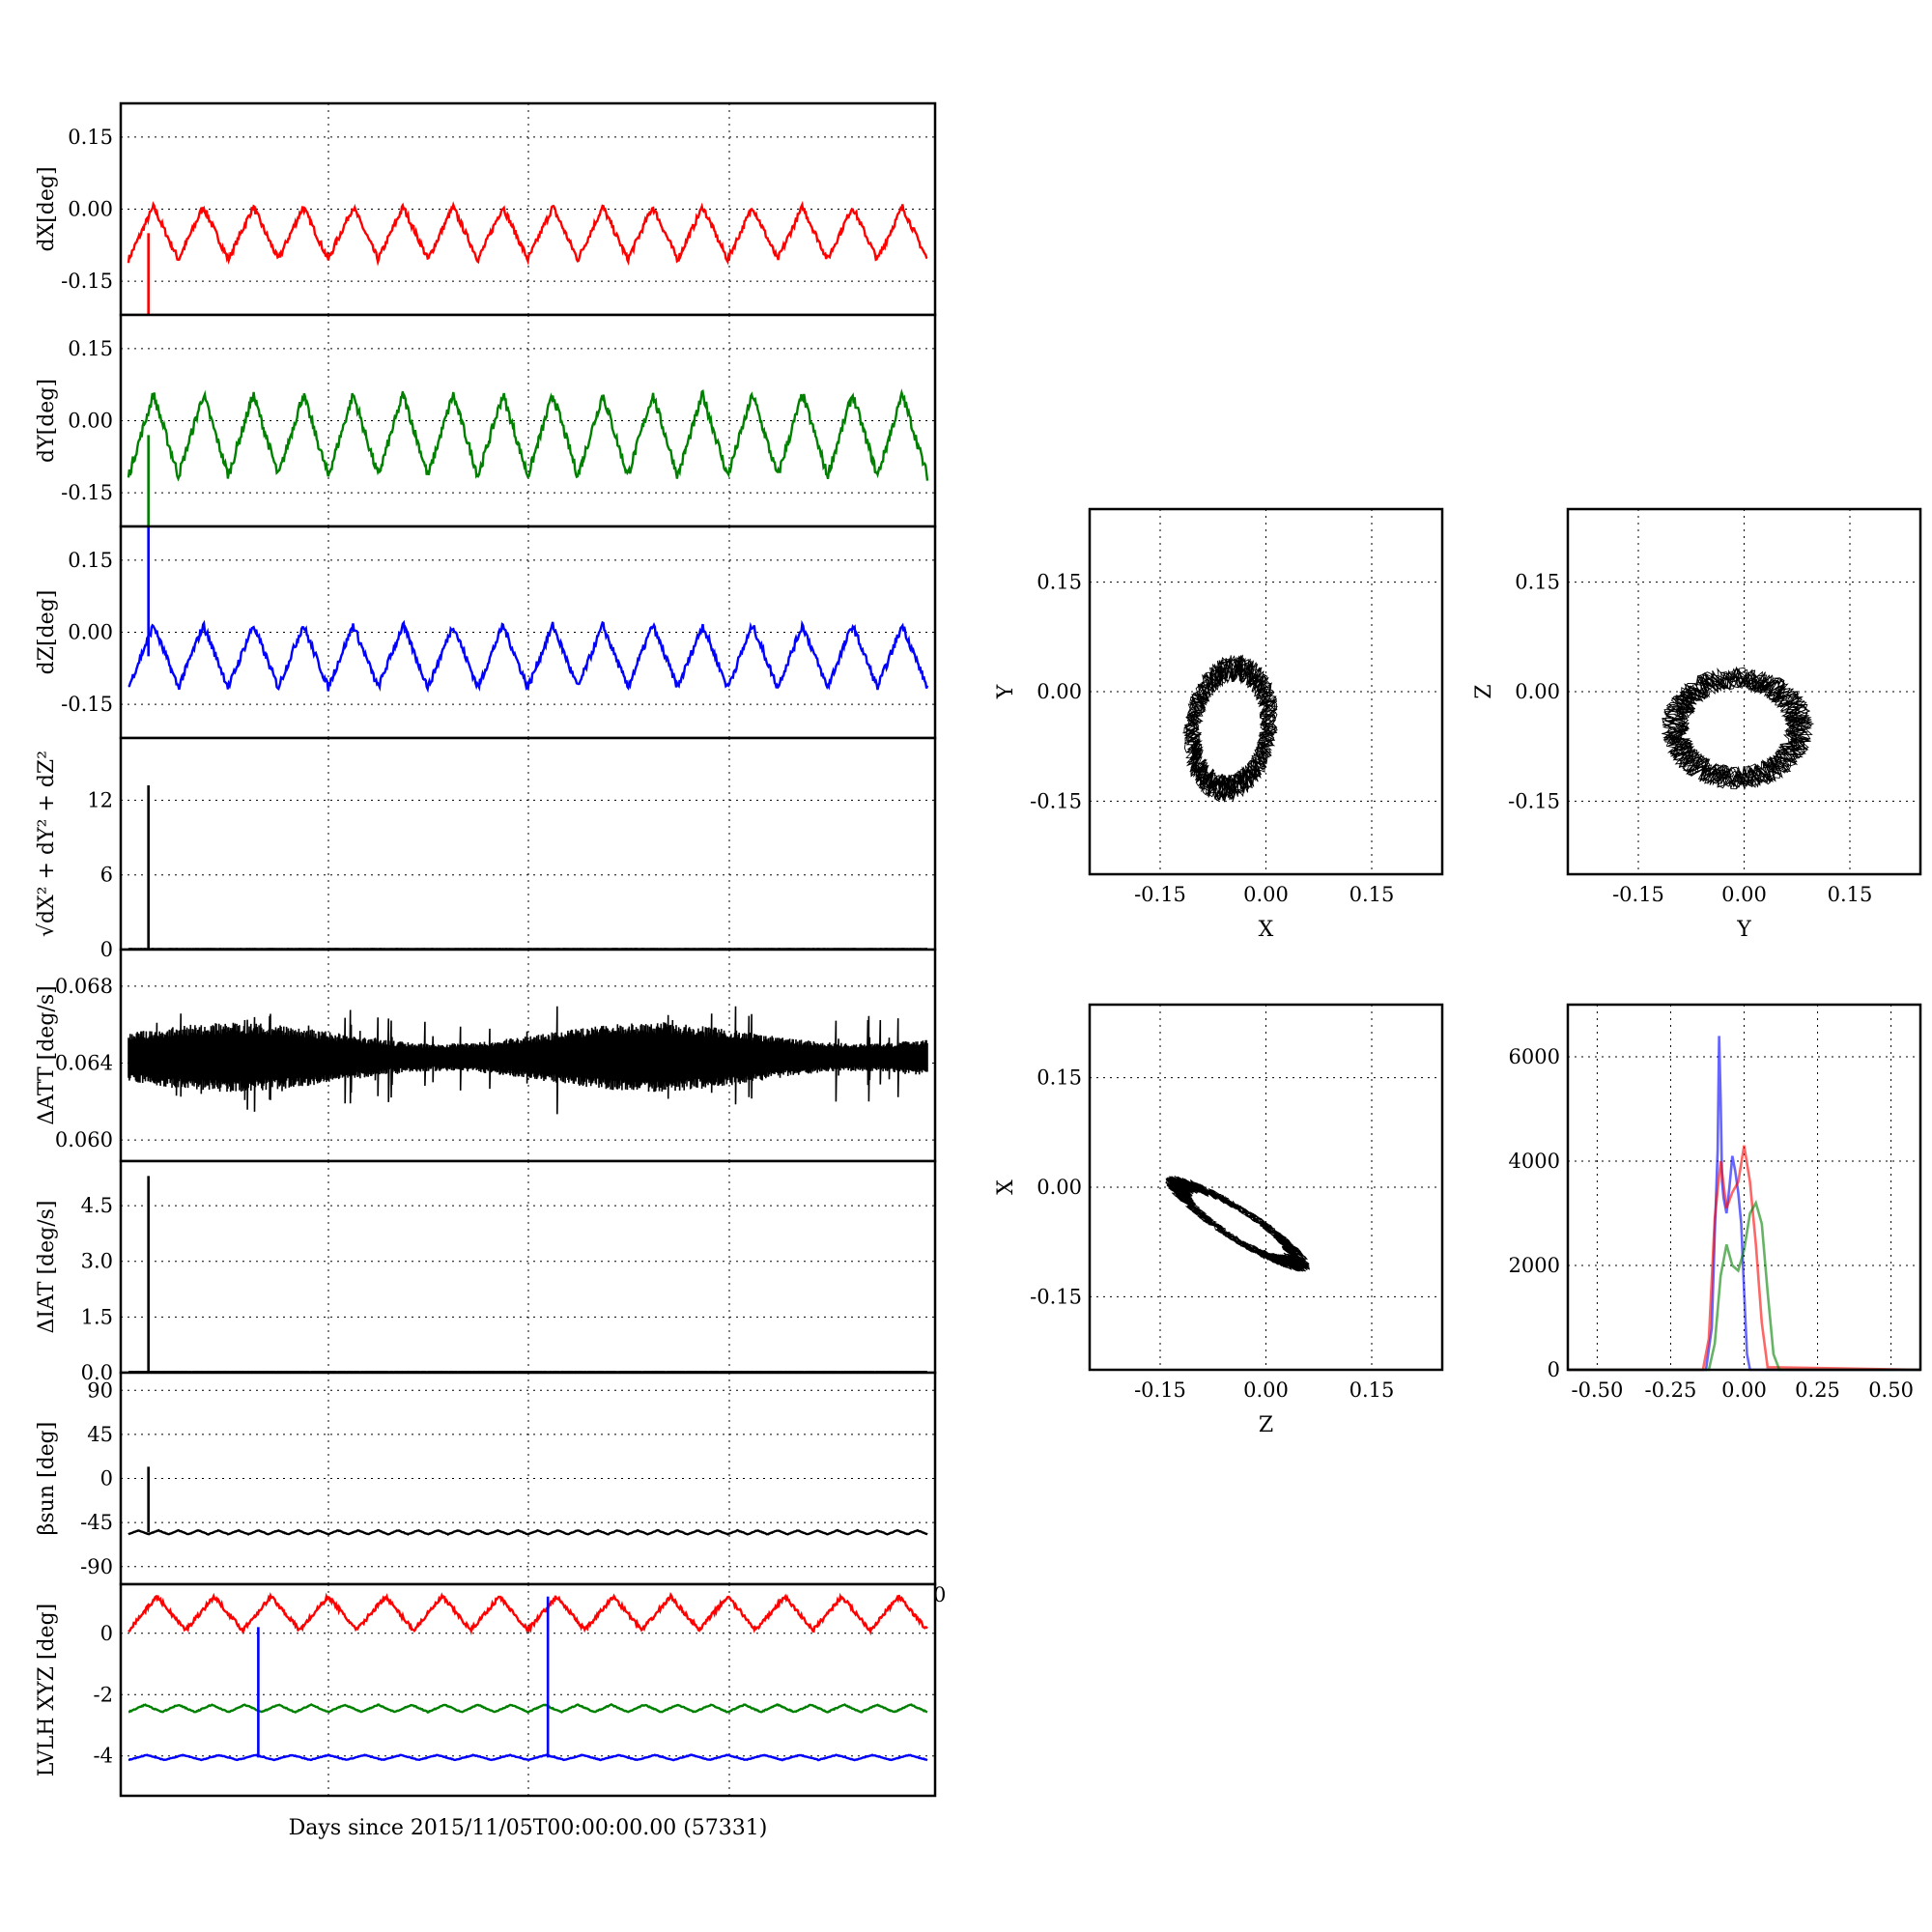 The width and height of the screenshot is (1932, 1932). I want to click on xtick-label: 0.25, so click(1817, 1390).